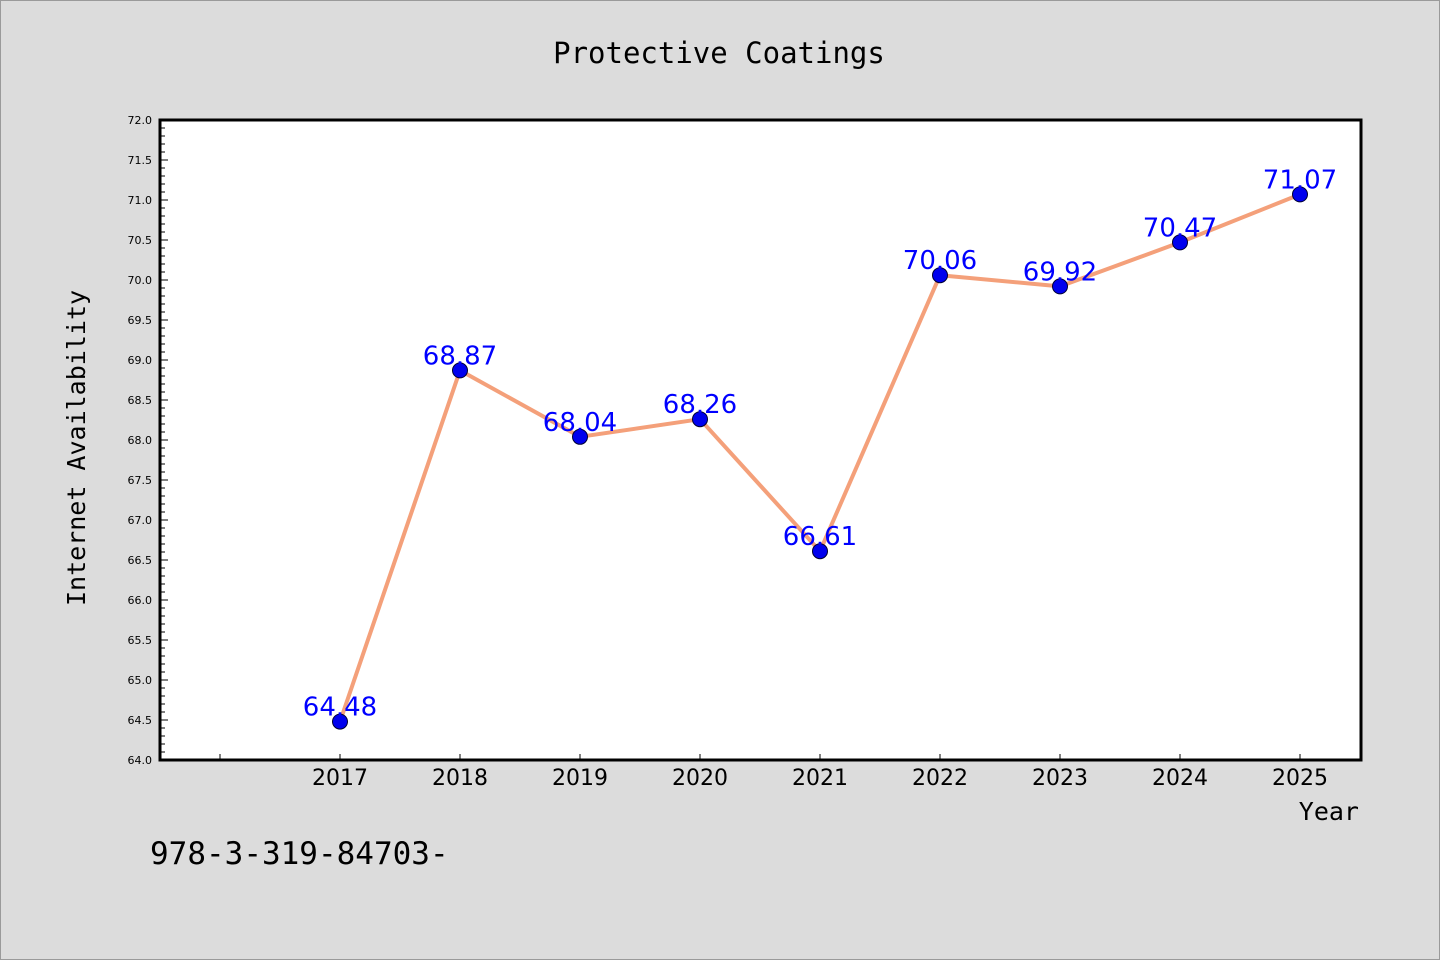 The height and width of the screenshot is (960, 1440). What do you see at coordinates (1180, 778) in the screenshot?
I see `x-tick-label: 2024` at bounding box center [1180, 778].